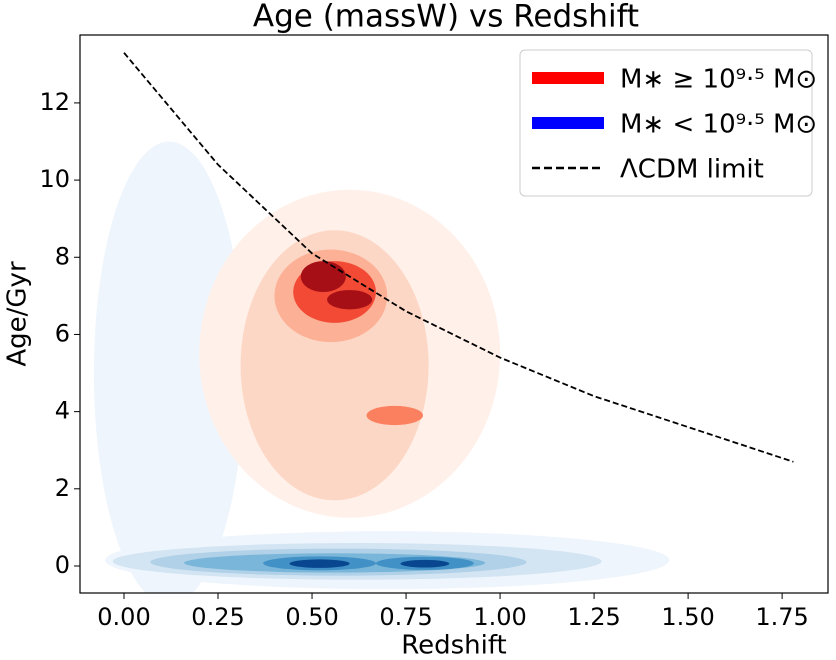 Image resolution: width=836 pixels, height=660 pixels. I want to click on x-tick-label: 0.75, so click(405, 617).